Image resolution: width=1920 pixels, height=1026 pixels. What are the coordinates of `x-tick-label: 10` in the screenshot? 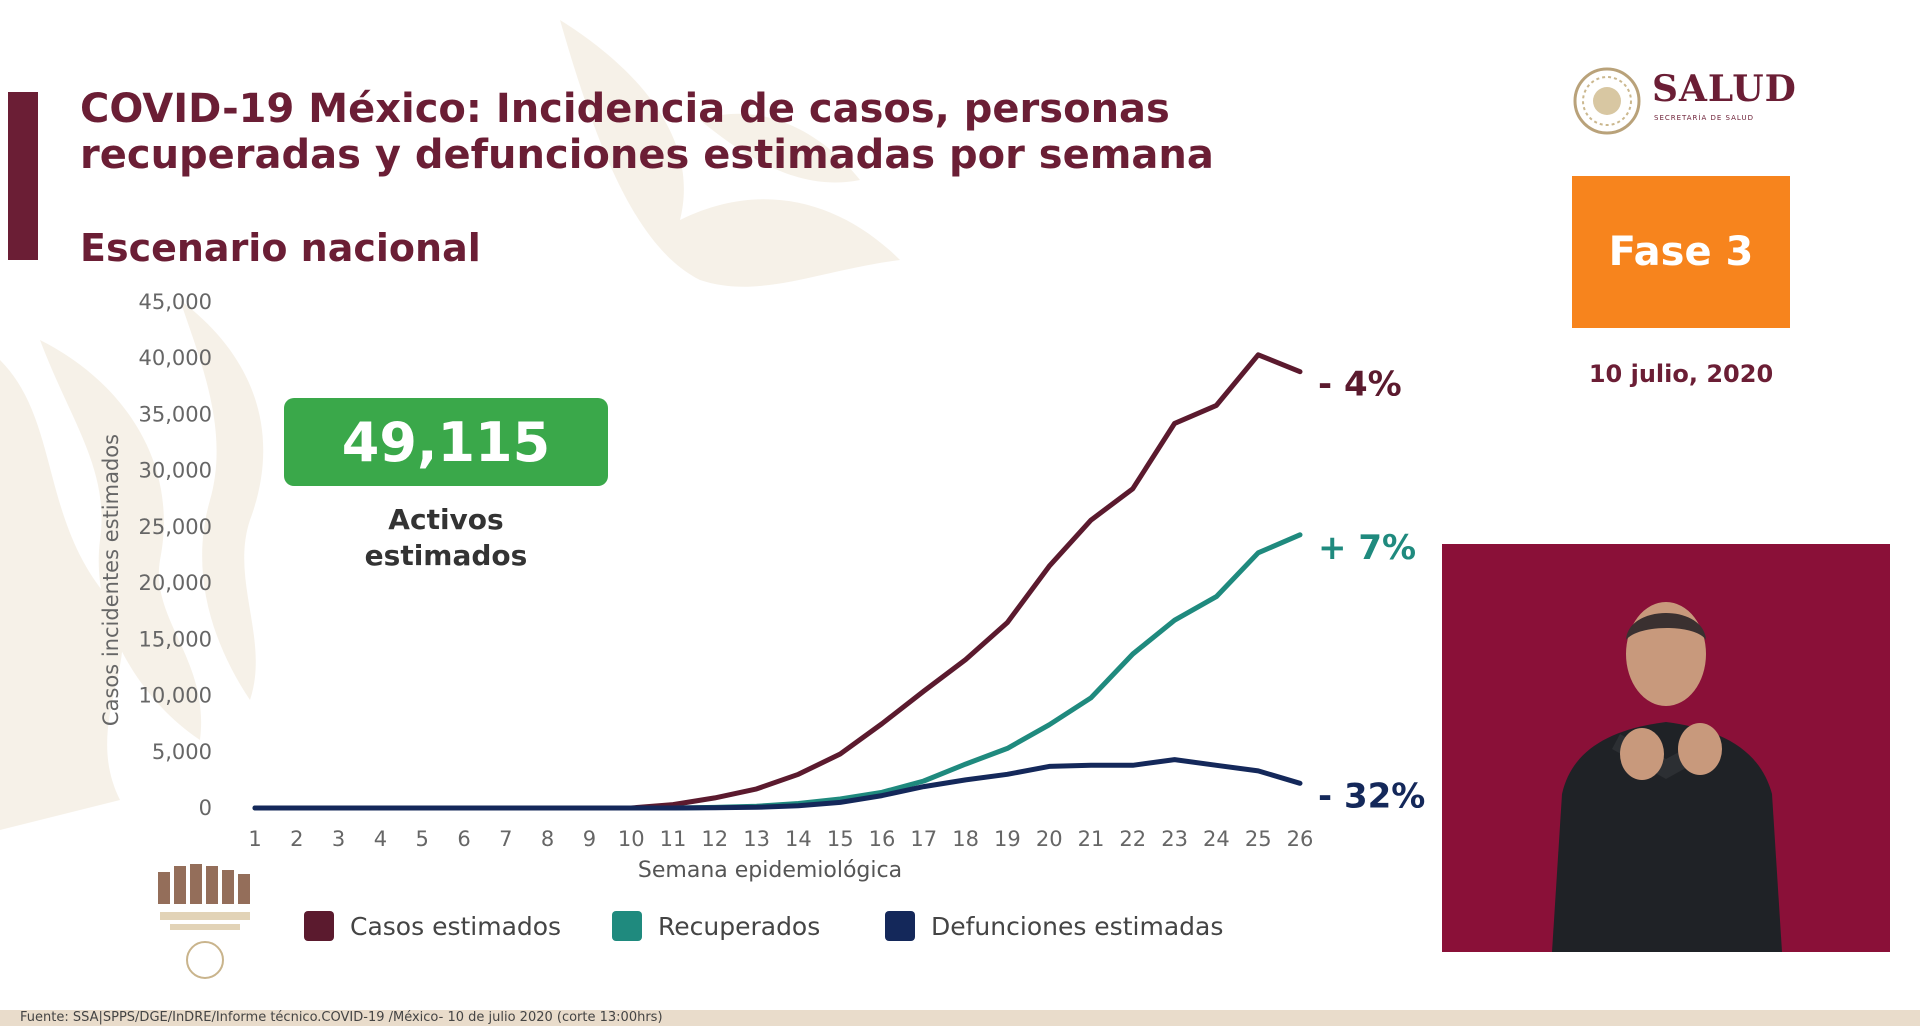 It's located at (631, 839).